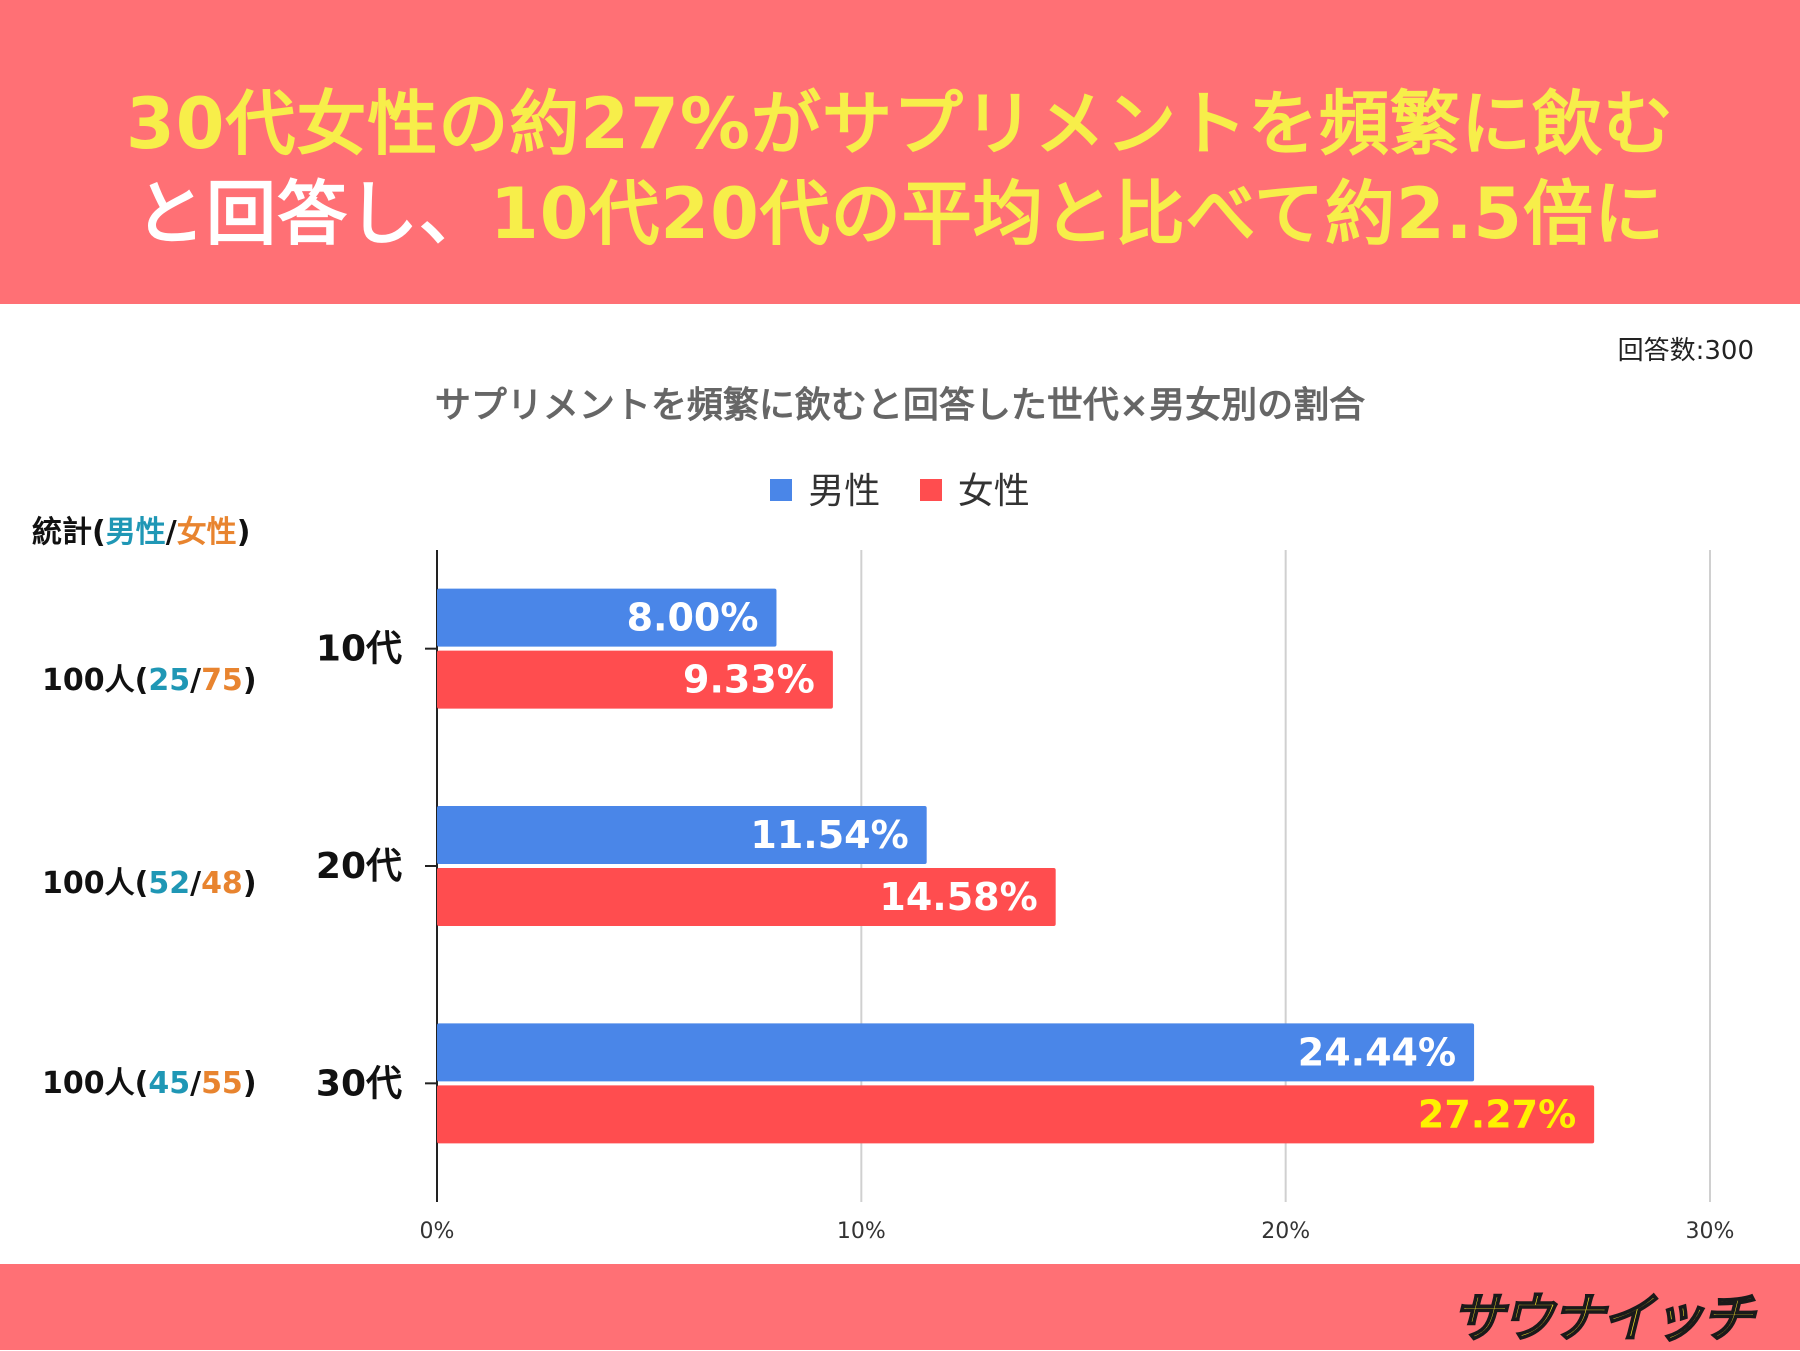 The width and height of the screenshot is (1800, 1351). What do you see at coordinates (1077, 214) in the screenshot?
I see `headline-line-2-yellow: 10代20代の平均と比べて約2.5倍に` at bounding box center [1077, 214].